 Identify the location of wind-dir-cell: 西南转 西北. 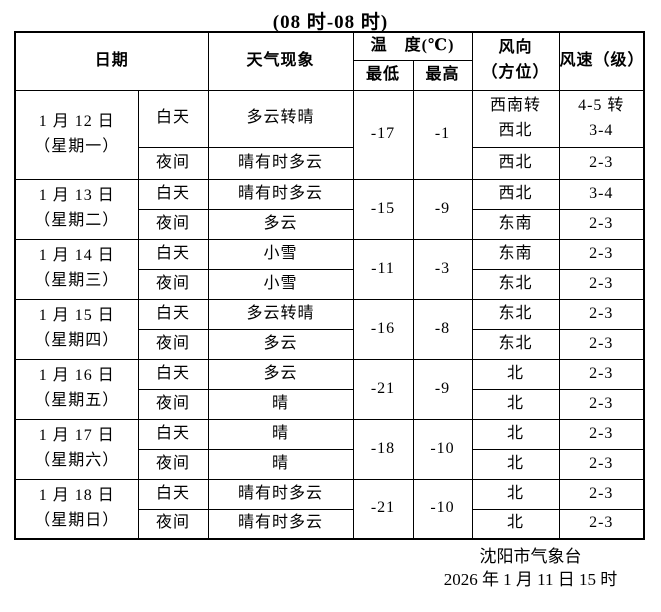
(515, 118).